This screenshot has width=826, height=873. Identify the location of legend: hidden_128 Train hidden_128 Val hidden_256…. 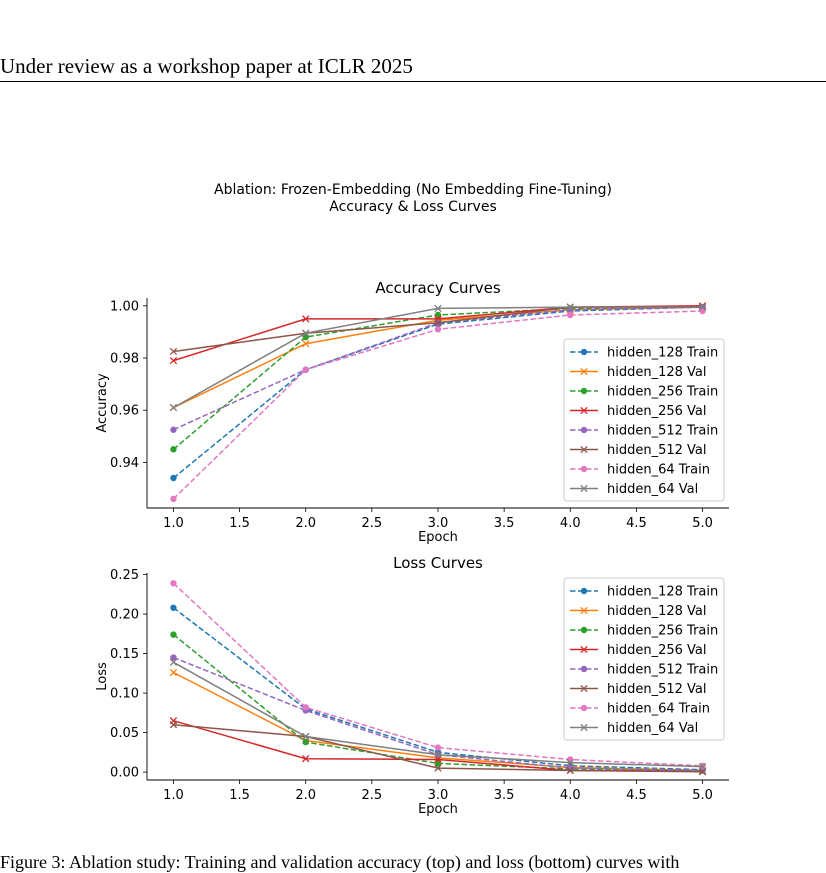
(644, 659).